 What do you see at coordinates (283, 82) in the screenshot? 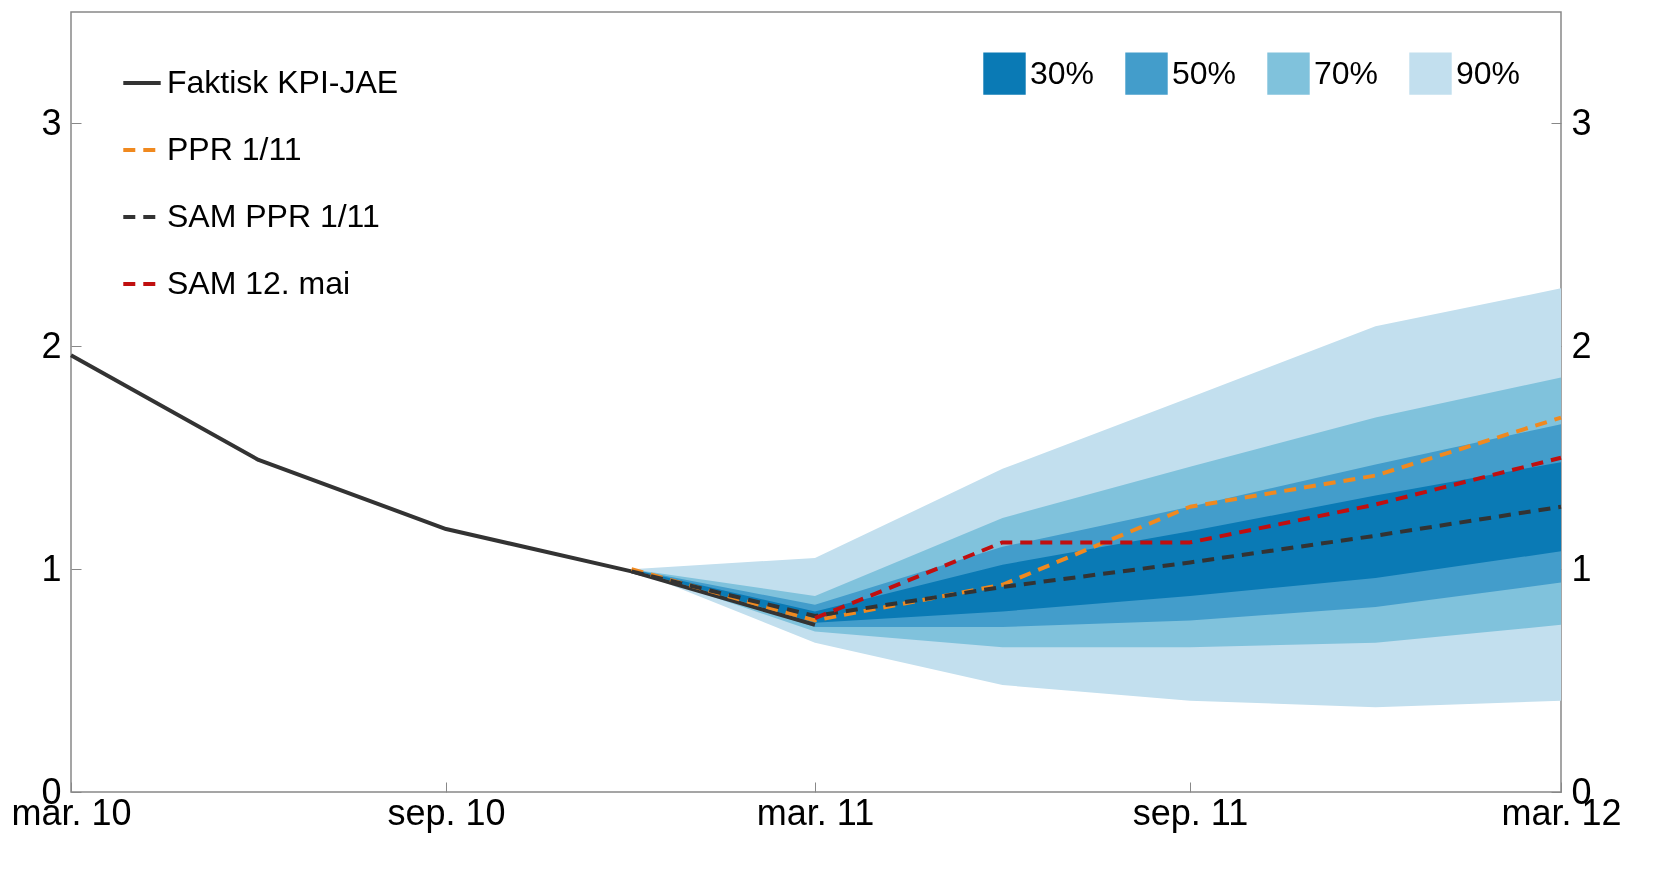
I see `legend-label: Faktisk KPI-JAE` at bounding box center [283, 82].